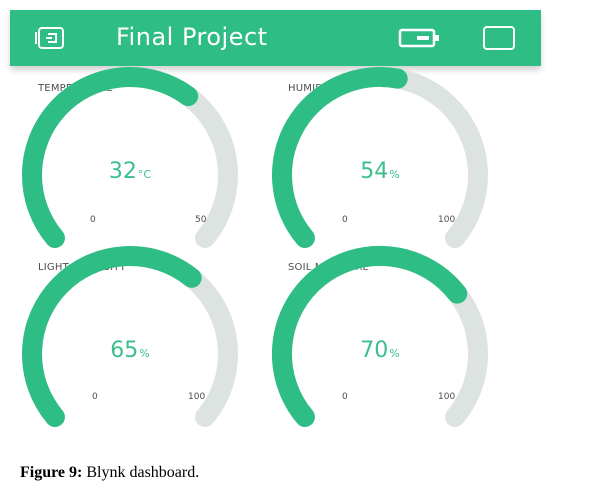 This screenshot has width=612, height=503. I want to click on gauge-value: 65%, so click(130, 350).